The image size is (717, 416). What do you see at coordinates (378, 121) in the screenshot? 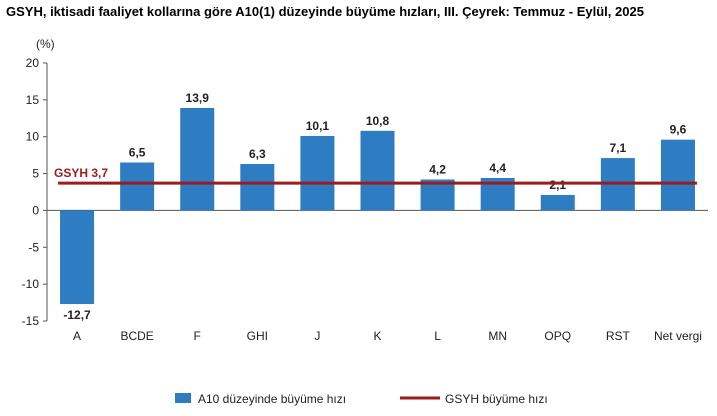
I see `data-label: 10,8` at bounding box center [378, 121].